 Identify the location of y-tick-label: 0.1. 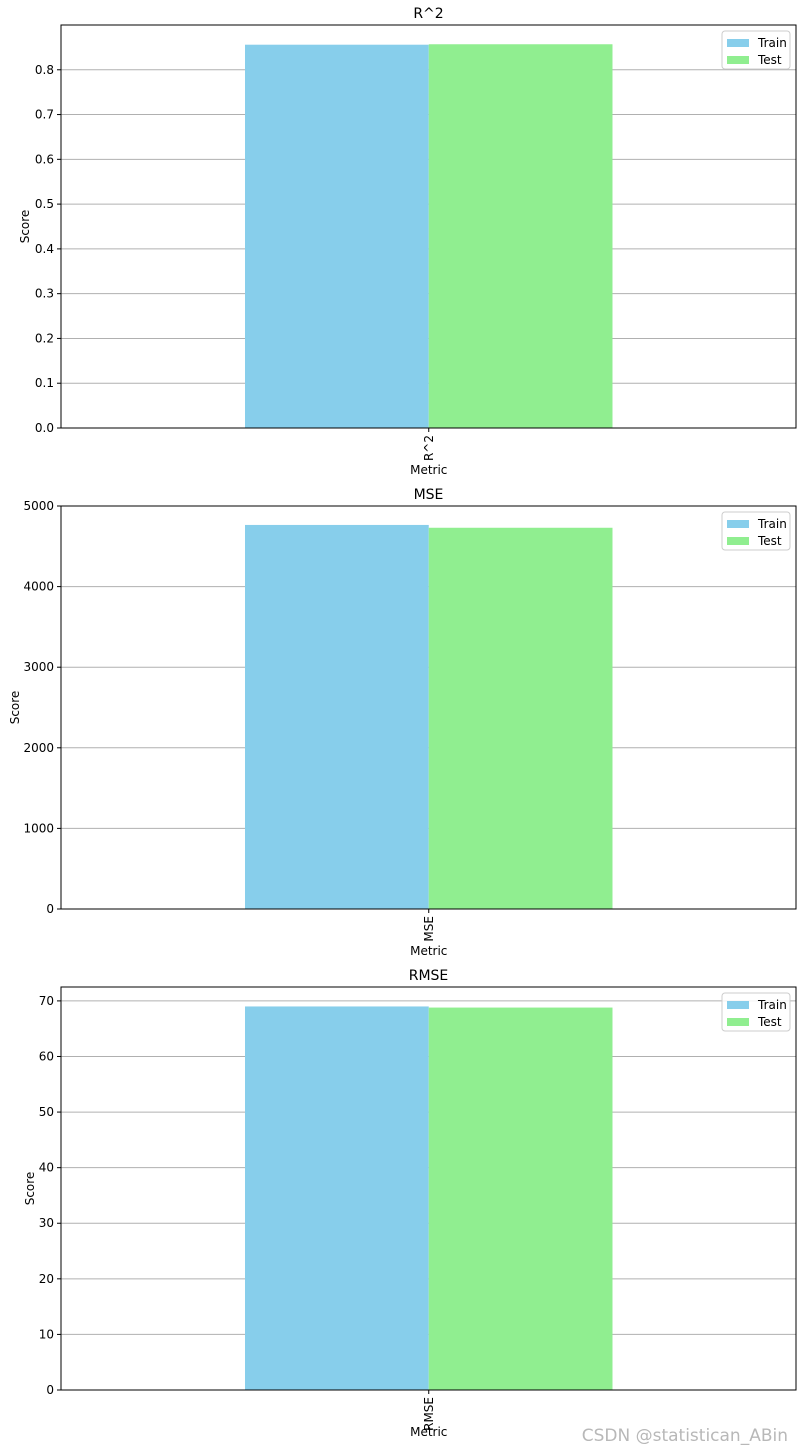
(44, 383).